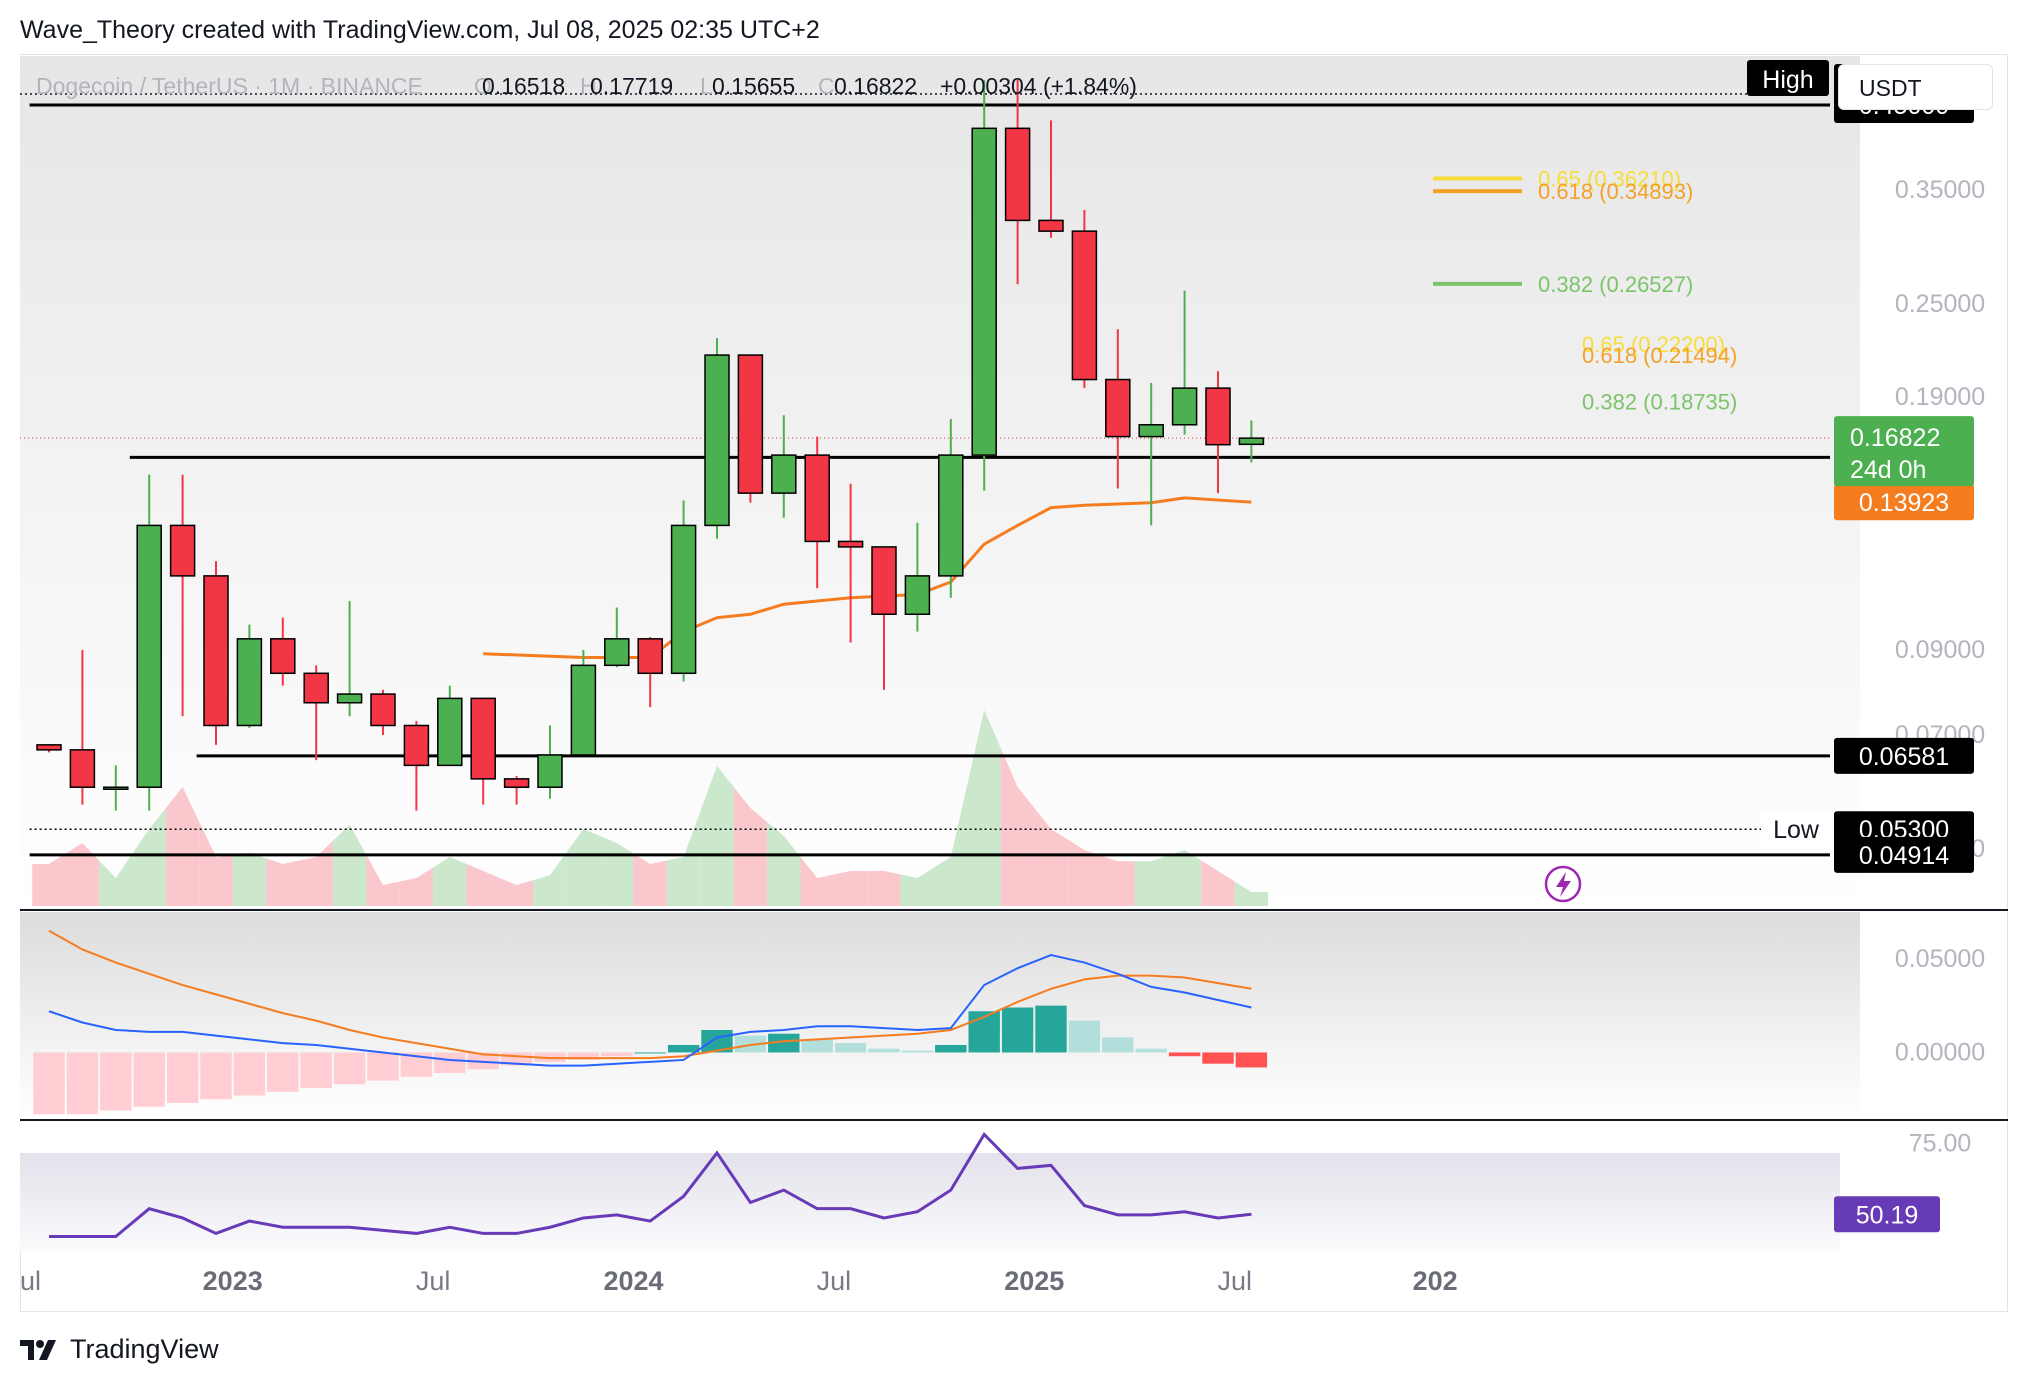  Describe the element at coordinates (1659, 402) in the screenshot. I see `fib-label: 0.382 (0.18735)` at that location.